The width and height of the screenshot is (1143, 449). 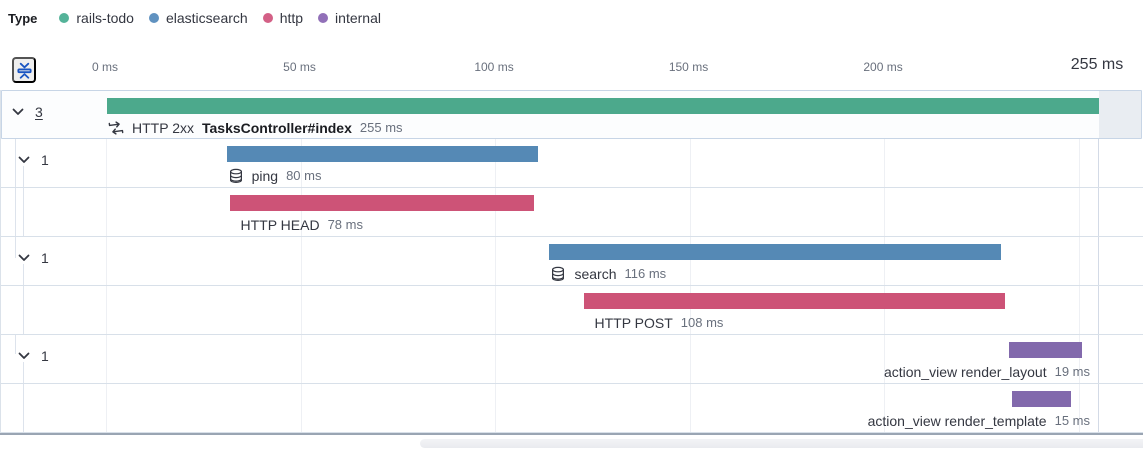 I want to click on span-label: action_view render_template 15 ms, so click(x=979, y=420).